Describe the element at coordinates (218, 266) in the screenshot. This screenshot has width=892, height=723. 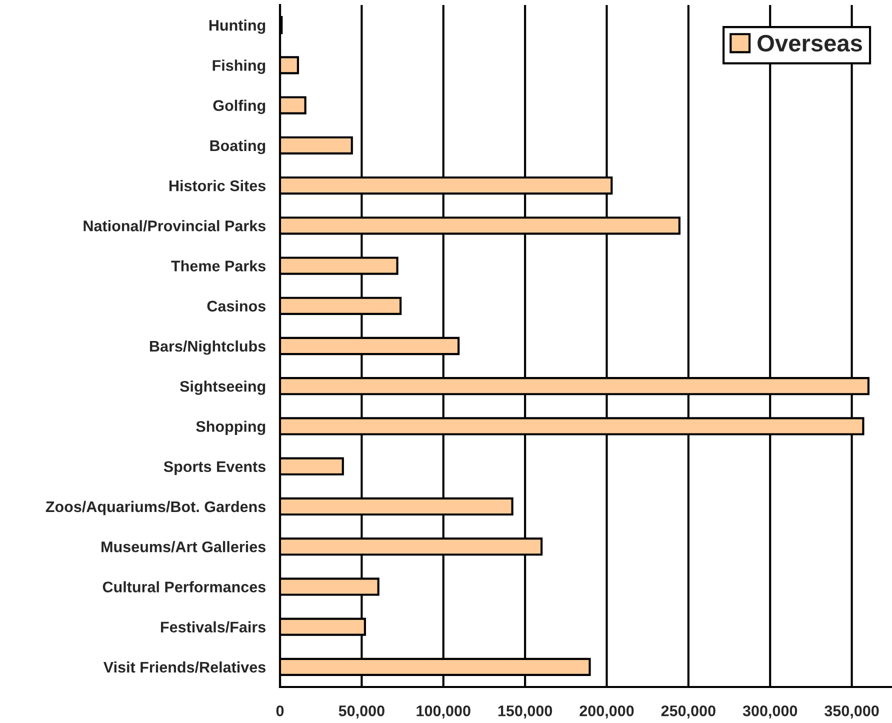
I see `y-tick-label: Theme Parks` at that location.